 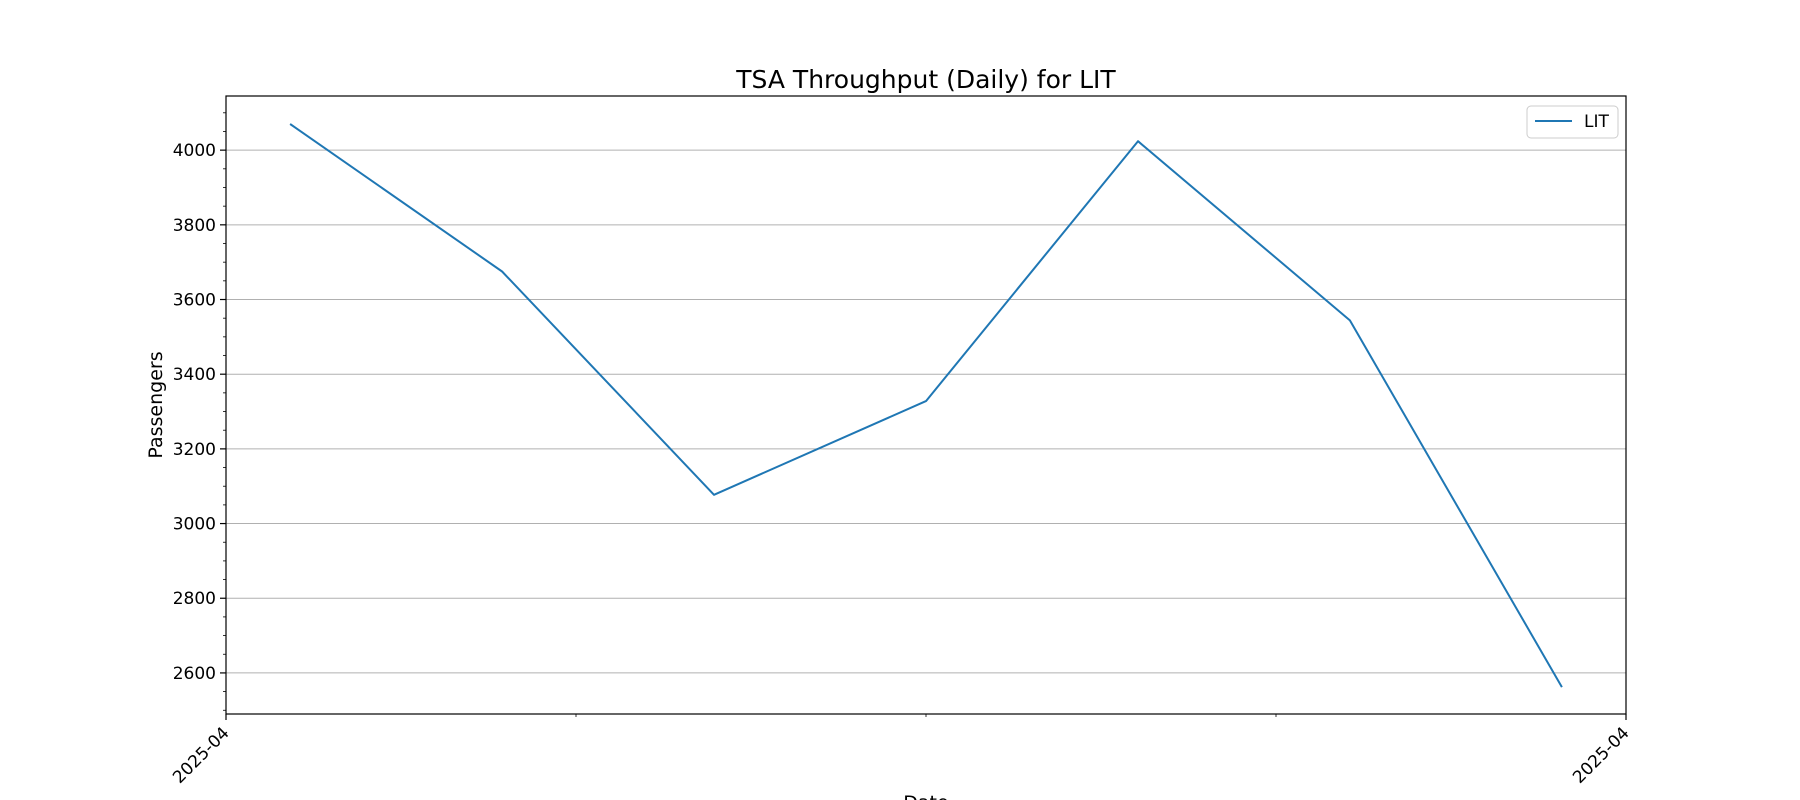 I want to click on y-tick-label: 3000, so click(x=194, y=525).